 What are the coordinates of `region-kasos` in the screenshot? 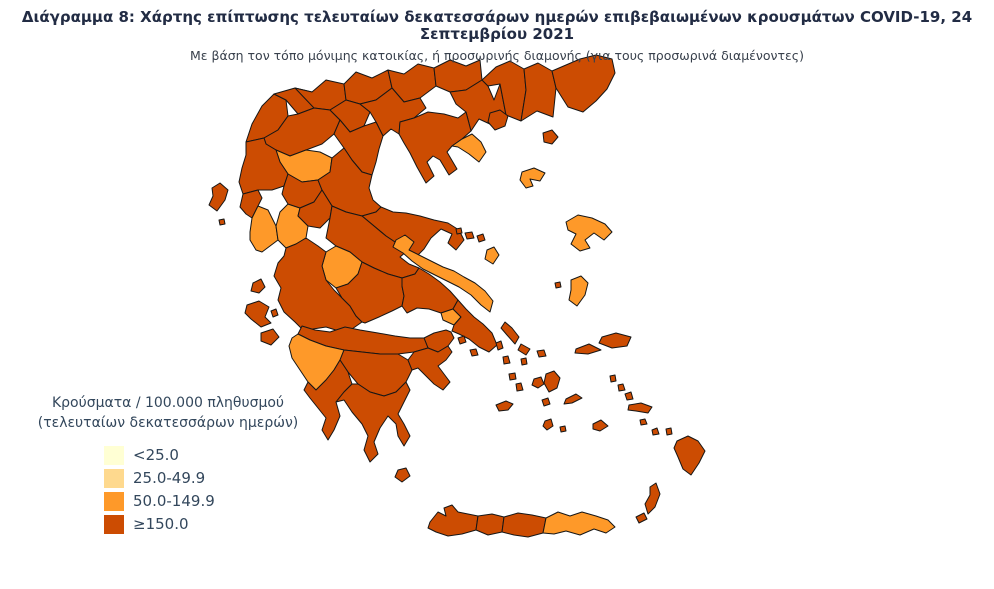 It's located at (641, 518).